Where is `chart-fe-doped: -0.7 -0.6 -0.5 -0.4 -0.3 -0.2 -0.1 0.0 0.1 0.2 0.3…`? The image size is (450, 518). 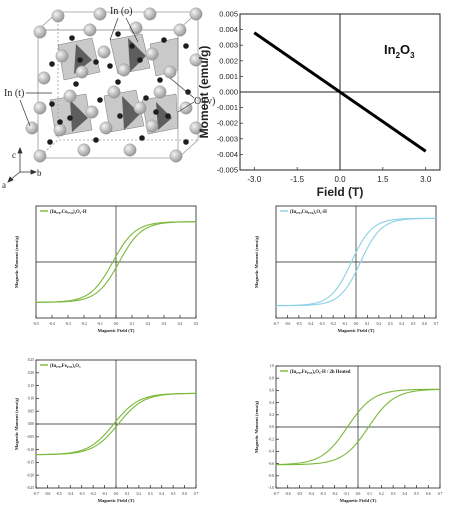 chart-fe-doped: -0.7 -0.6 -0.5 -0.4 -0.3 -0.2 -0.1 0.0 0.1 0.2 0.3… is located at coordinates (106, 430).